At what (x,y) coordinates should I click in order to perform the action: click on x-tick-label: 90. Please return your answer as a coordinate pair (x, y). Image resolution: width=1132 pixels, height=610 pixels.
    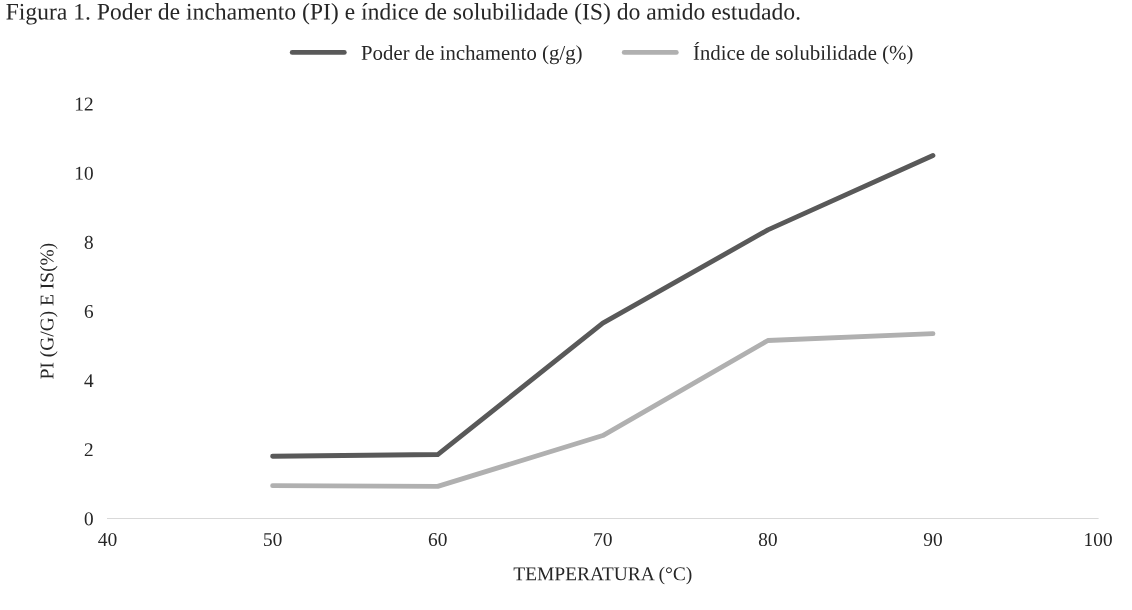
    Looking at the image, I should click on (932, 539).